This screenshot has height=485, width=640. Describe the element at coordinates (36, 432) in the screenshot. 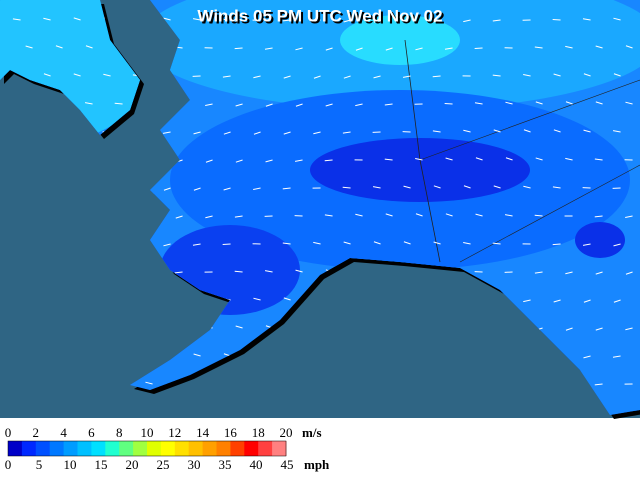

I see `ms-label: 2` at that location.